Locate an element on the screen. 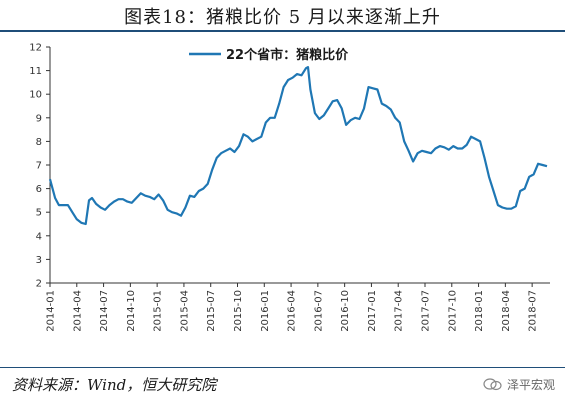  x-tick-label: 2015-07 is located at coordinates (211, 311).